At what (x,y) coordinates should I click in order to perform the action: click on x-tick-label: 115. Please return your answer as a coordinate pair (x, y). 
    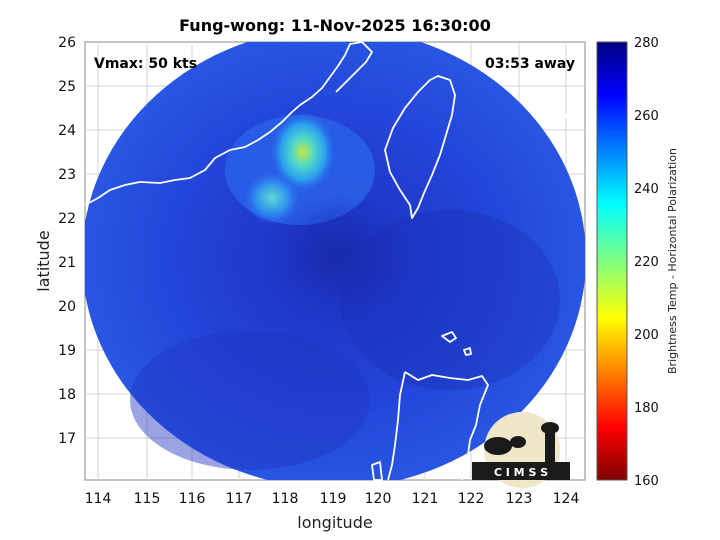
    Looking at the image, I should click on (147, 499).